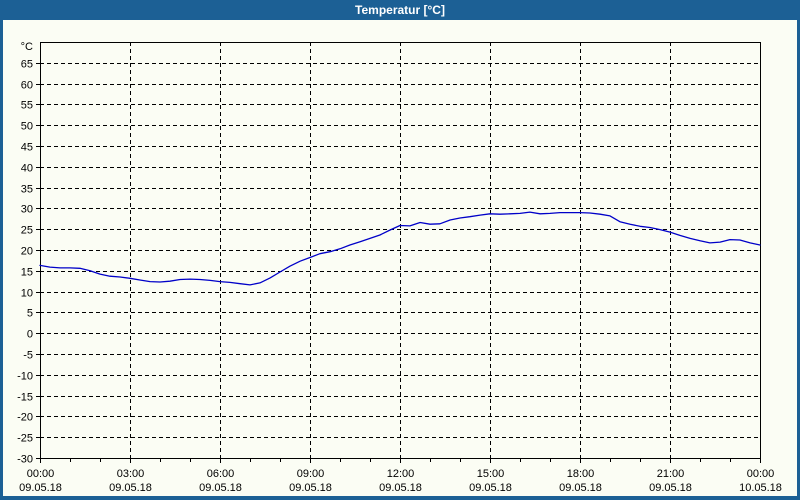  I want to click on y-tick-label: 0, so click(30, 335).